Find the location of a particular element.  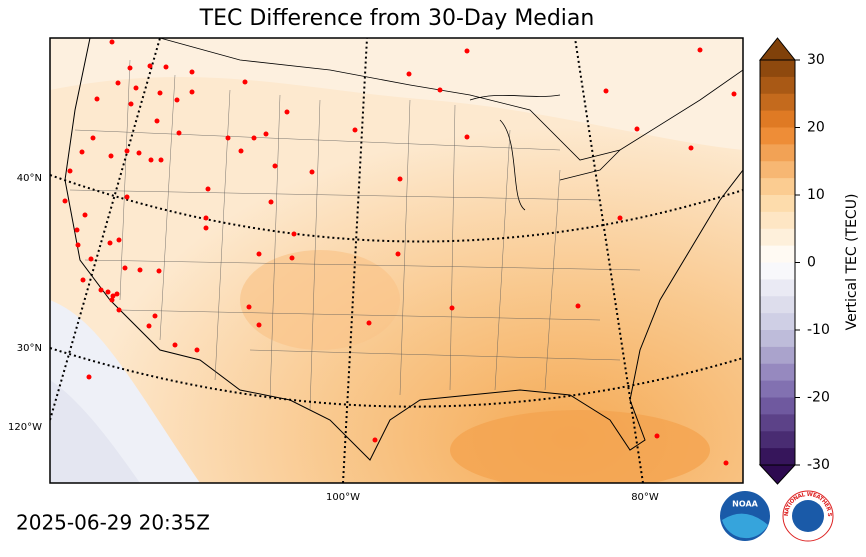

colorbar-tick-label: -30 is located at coordinates (818, 465).